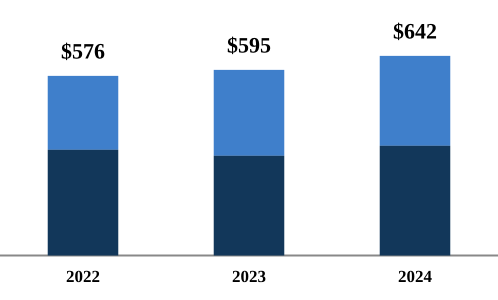 The image size is (498, 300). I want to click on x-tick-label: 2024, so click(415, 276).